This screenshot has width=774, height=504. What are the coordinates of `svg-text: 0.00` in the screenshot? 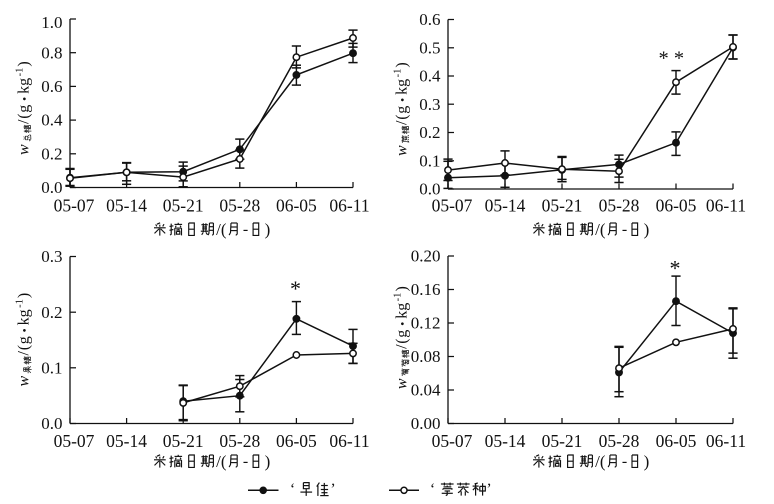 It's located at (426, 423).